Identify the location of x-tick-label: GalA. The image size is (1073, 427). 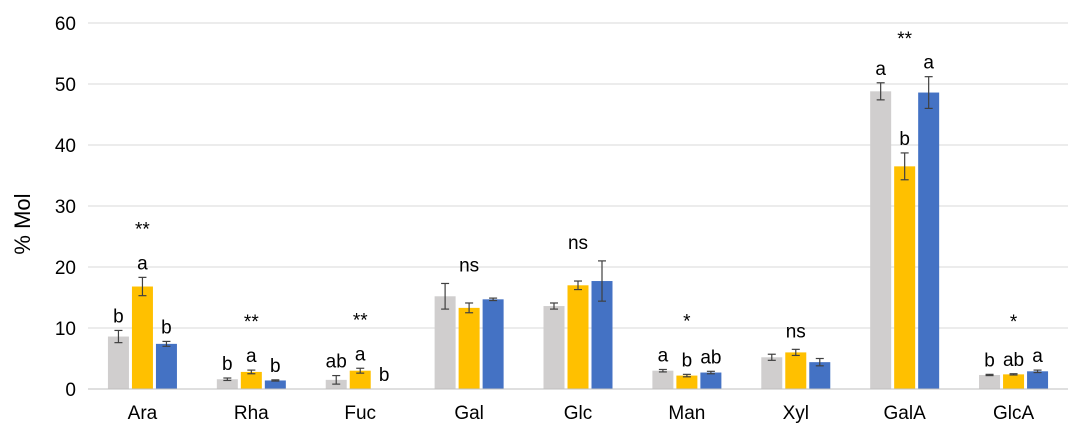
(905, 413).